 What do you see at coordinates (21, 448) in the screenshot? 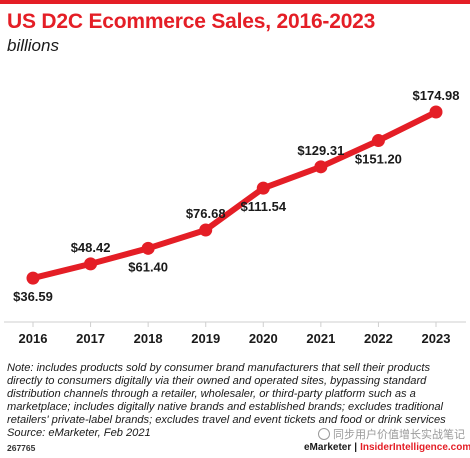
I see `chart-id: 267765` at bounding box center [21, 448].